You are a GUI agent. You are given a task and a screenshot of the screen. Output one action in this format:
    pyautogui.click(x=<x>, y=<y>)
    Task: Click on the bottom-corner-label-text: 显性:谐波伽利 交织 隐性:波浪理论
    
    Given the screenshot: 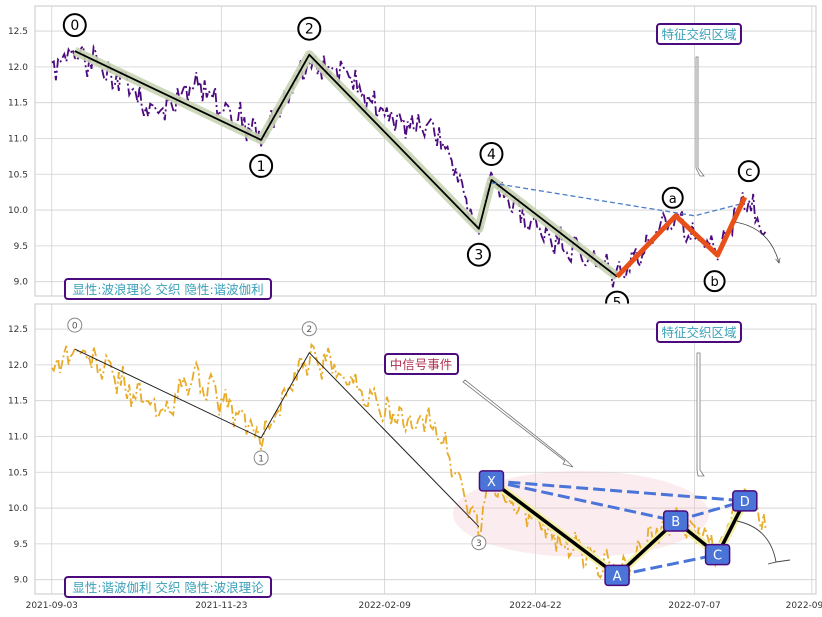 What is the action you would take?
    pyautogui.click(x=168, y=587)
    